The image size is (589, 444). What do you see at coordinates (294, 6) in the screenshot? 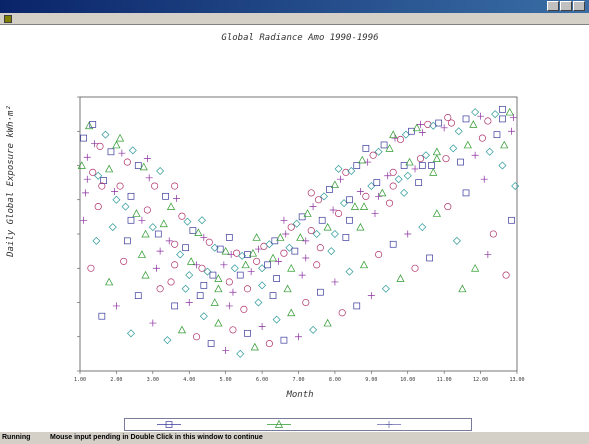
I see `window-titlebar` at bounding box center [294, 6].